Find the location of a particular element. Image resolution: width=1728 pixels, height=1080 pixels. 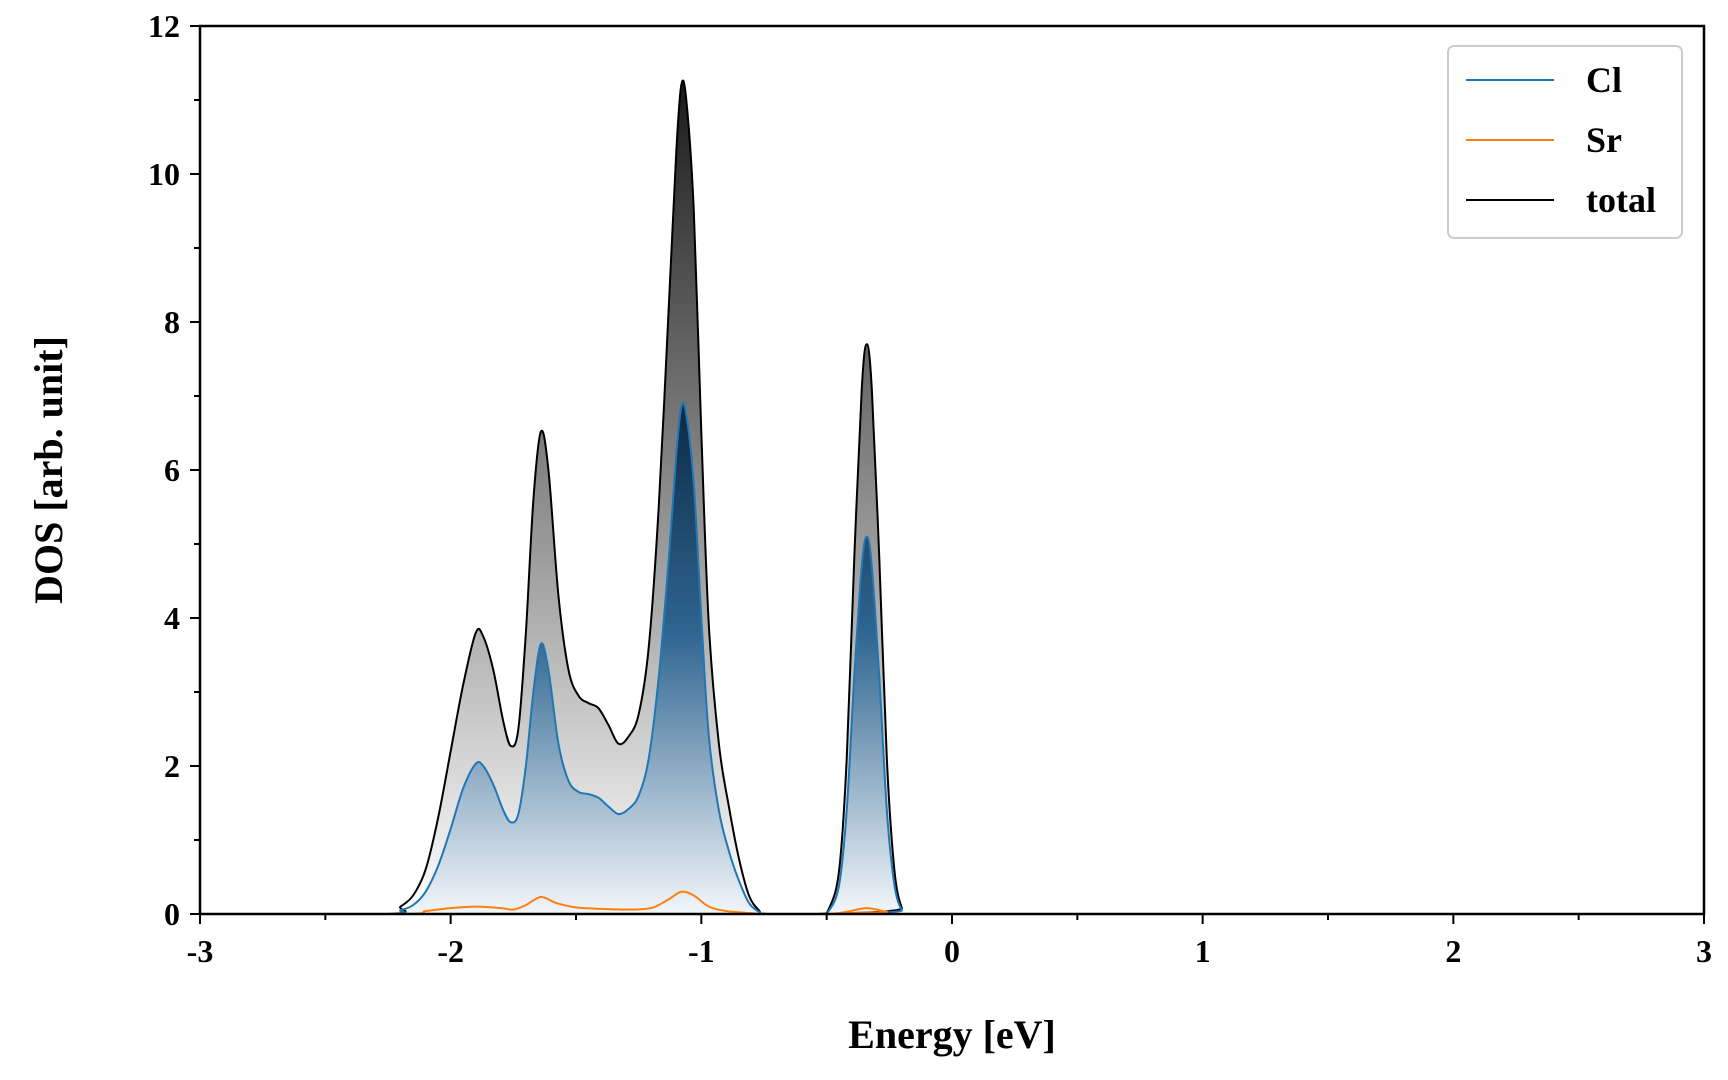

x-axis-label: Energy [eV] is located at coordinates (952, 1034).